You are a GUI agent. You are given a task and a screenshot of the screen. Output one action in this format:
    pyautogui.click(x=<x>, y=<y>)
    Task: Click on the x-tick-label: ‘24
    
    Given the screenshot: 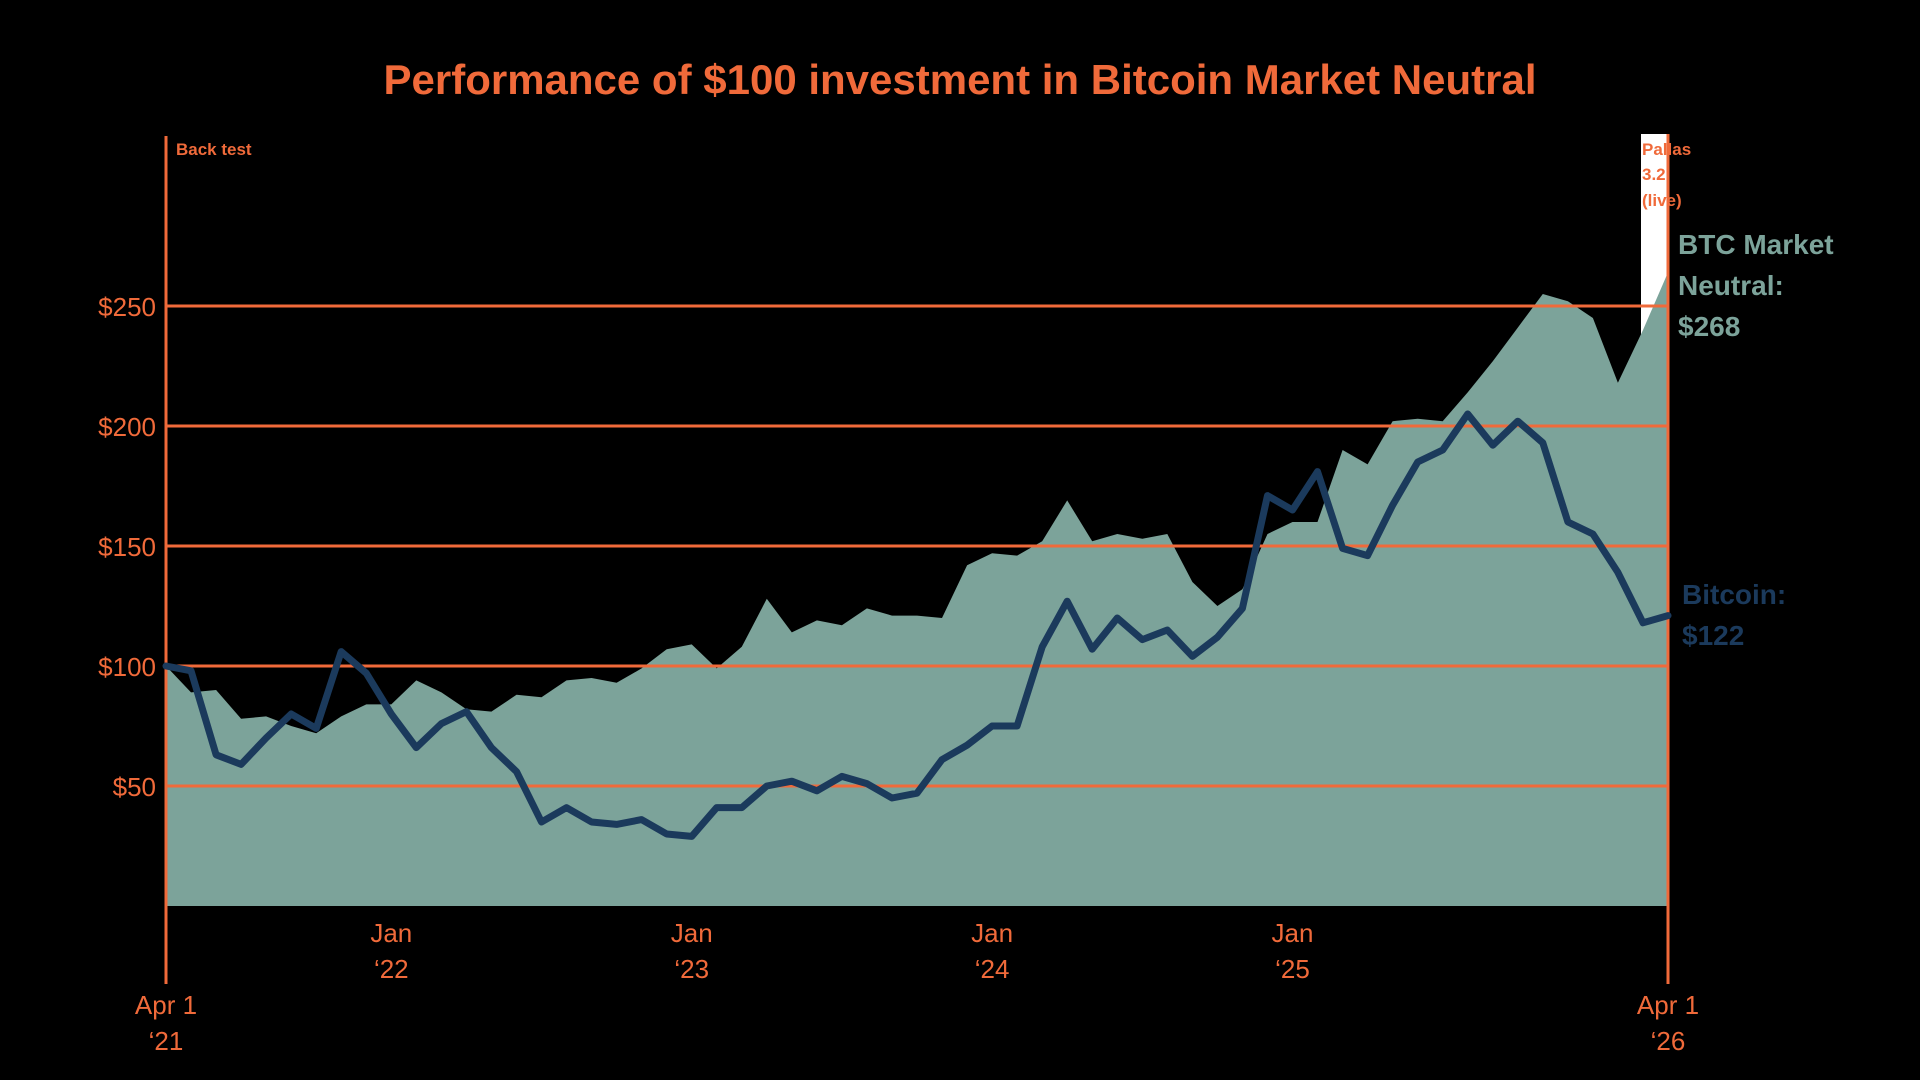 What is the action you would take?
    pyautogui.click(x=992, y=969)
    